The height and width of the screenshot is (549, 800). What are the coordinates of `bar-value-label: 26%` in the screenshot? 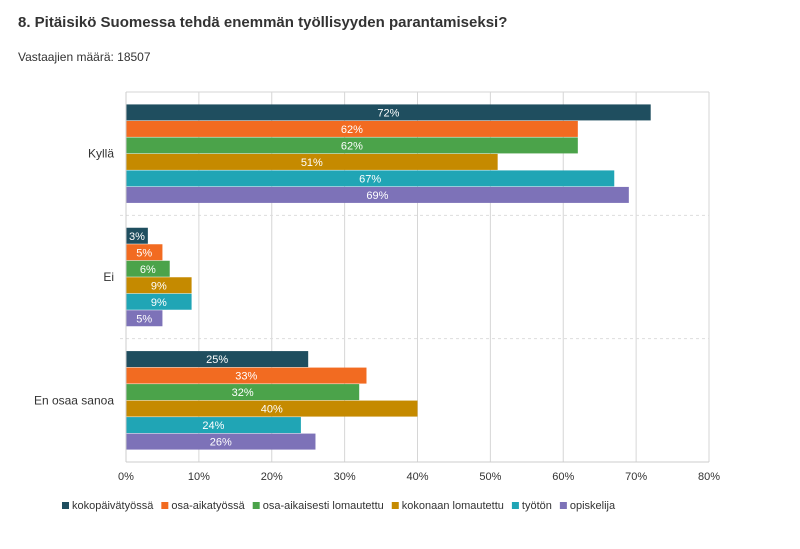 It's located at (221, 443).